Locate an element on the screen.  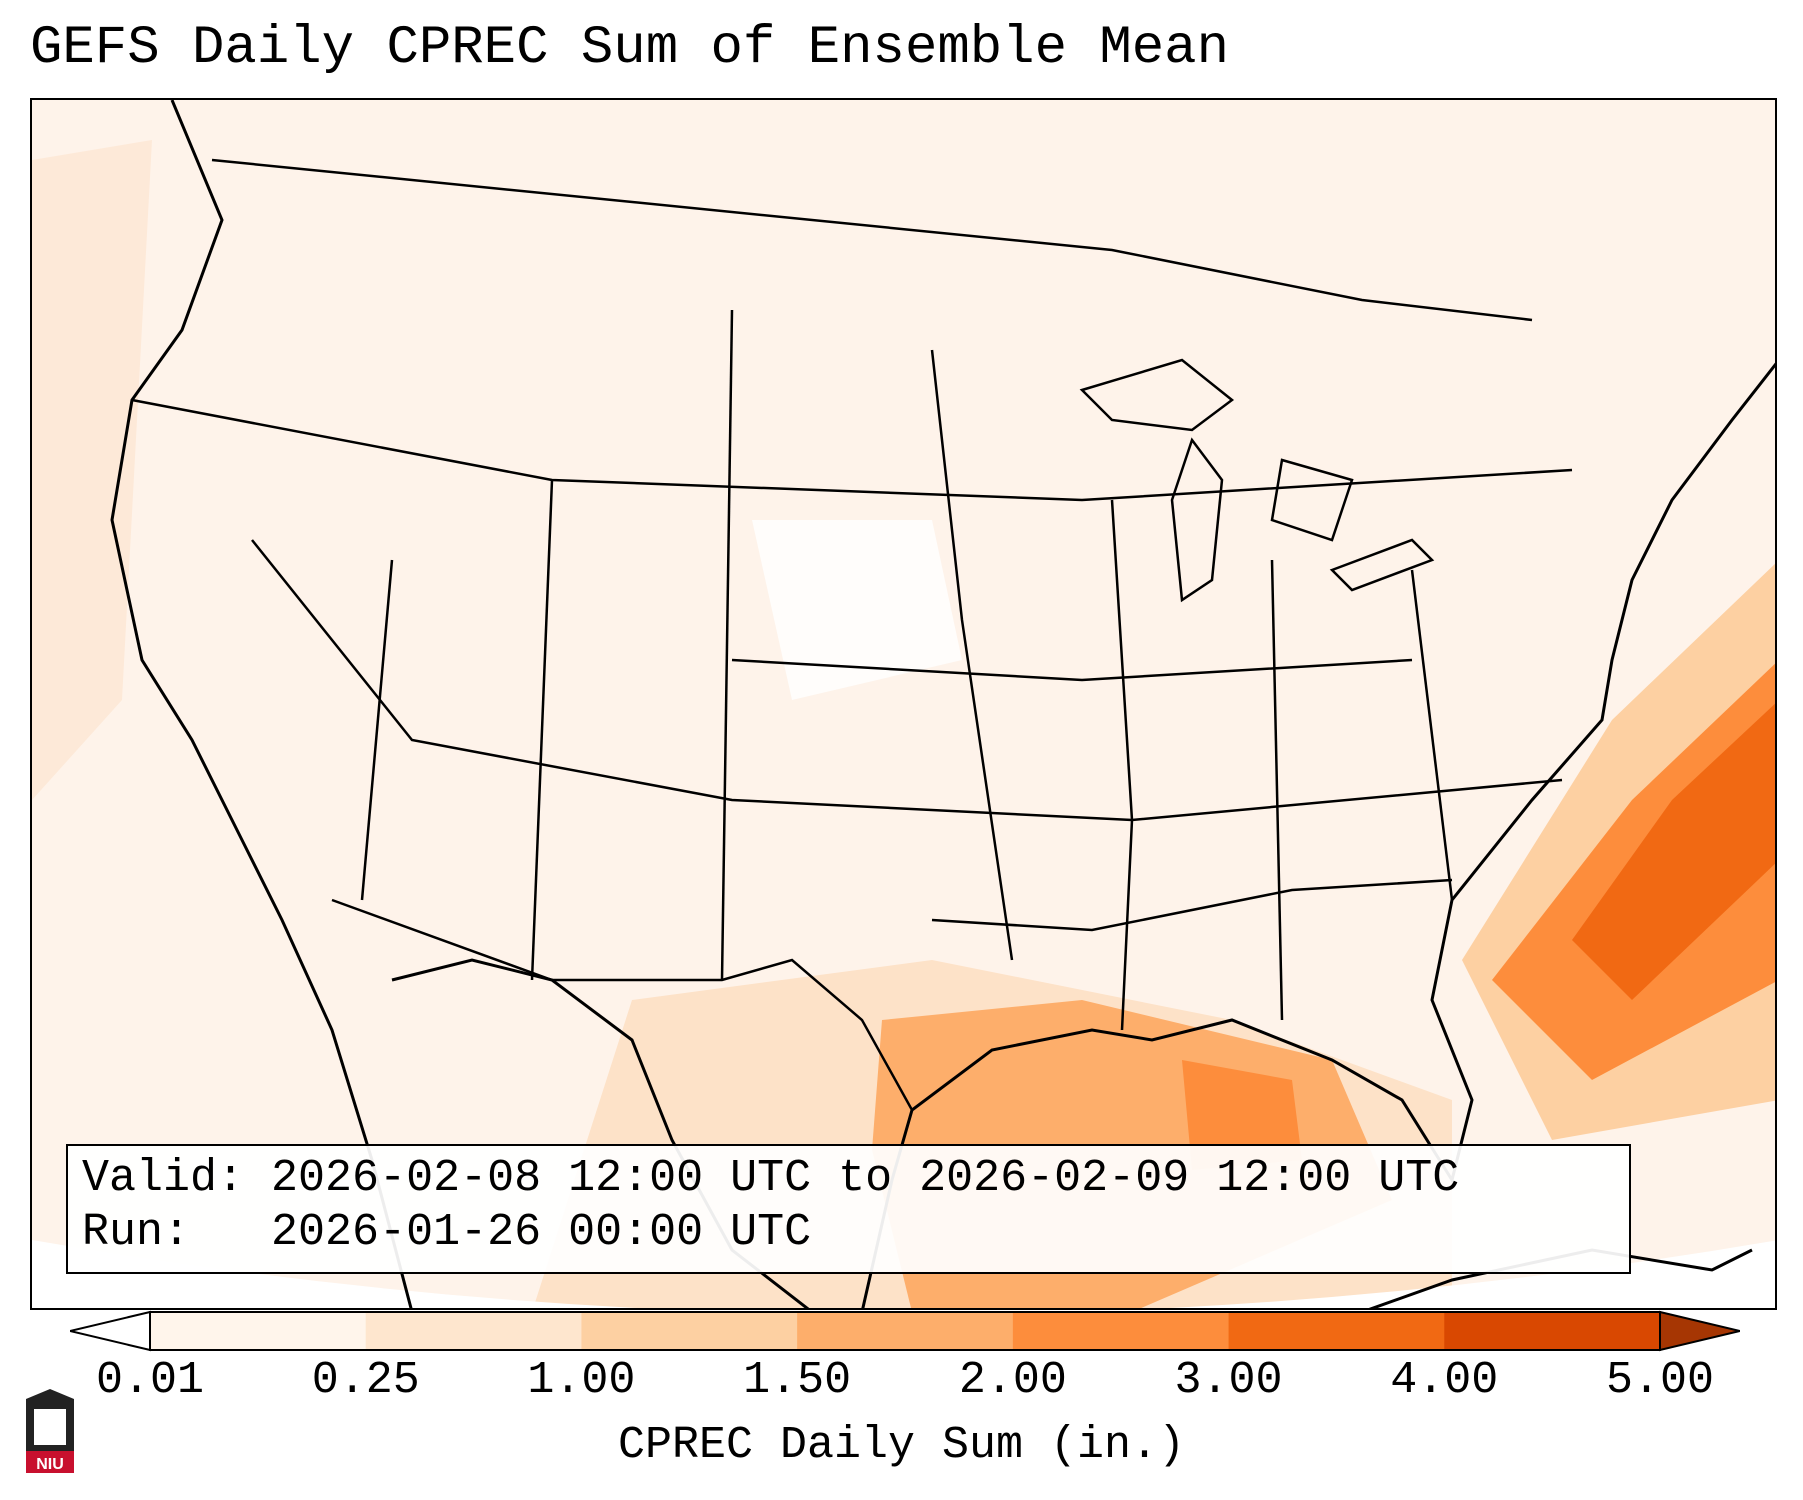
canada-border is located at coordinates (872, 240).